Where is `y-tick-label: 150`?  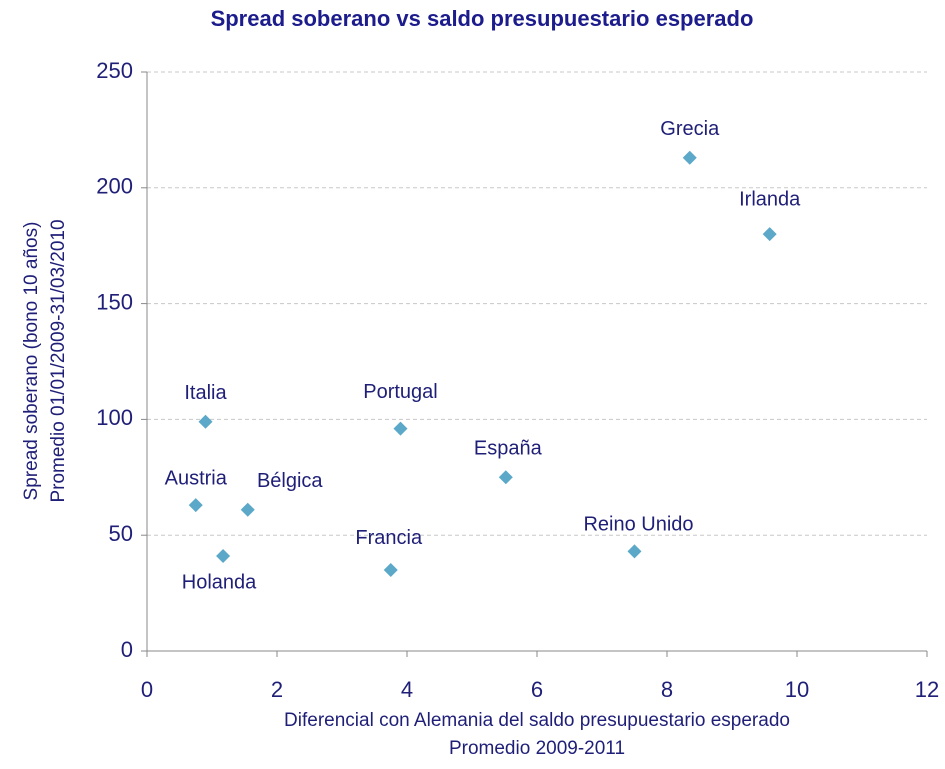 y-tick-label: 150 is located at coordinates (114, 301).